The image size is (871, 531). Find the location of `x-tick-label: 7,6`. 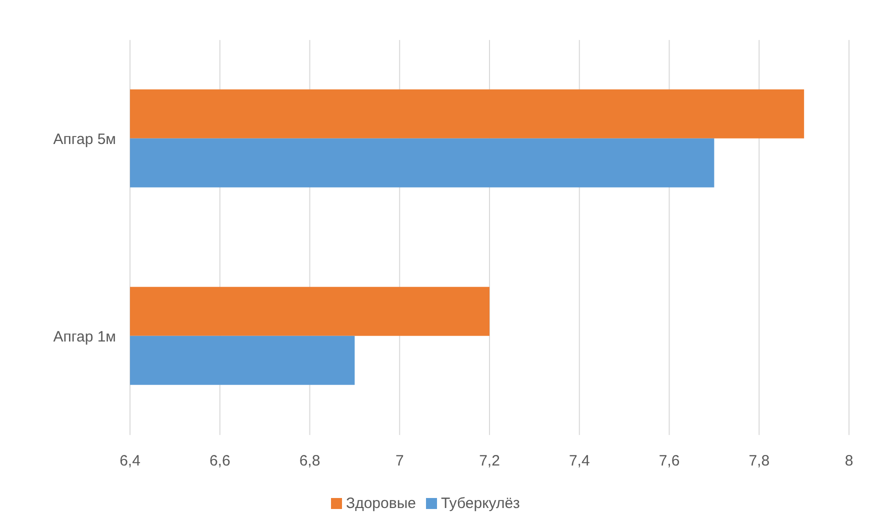

x-tick-label: 7,6 is located at coordinates (669, 461).